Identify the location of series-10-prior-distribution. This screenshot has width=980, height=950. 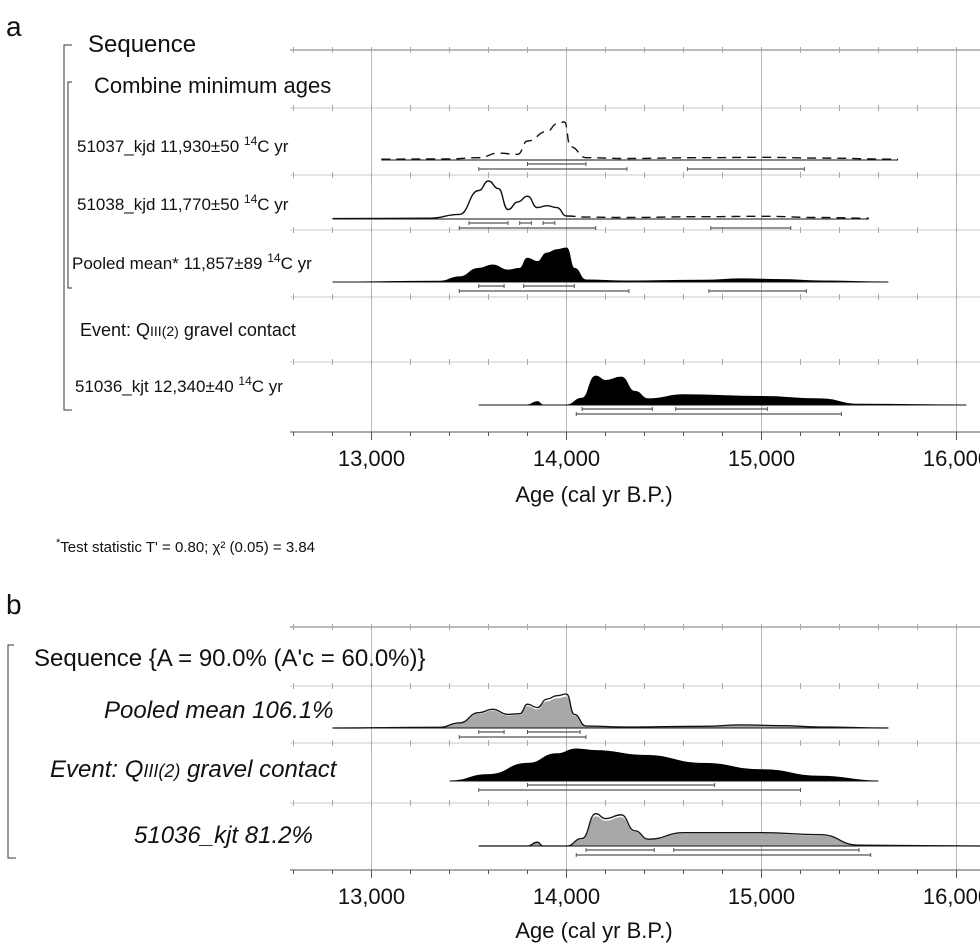
(610, 712).